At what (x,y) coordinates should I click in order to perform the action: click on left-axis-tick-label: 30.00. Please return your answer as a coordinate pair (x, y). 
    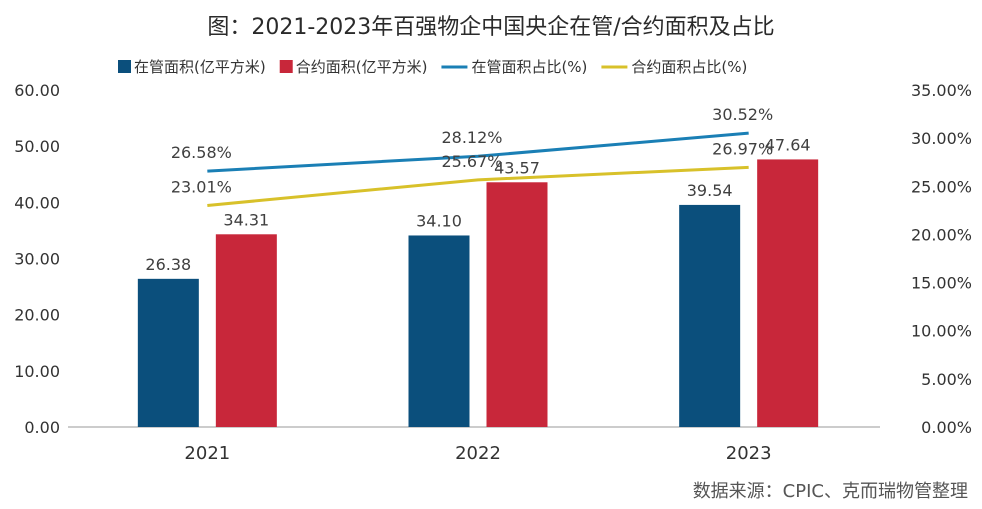
    Looking at the image, I should click on (37, 259).